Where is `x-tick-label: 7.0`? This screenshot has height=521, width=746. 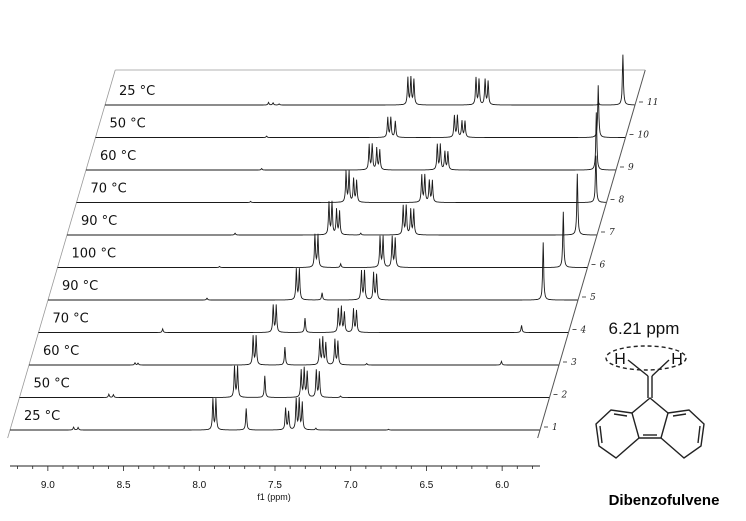 x-tick-label: 7.0 is located at coordinates (351, 485).